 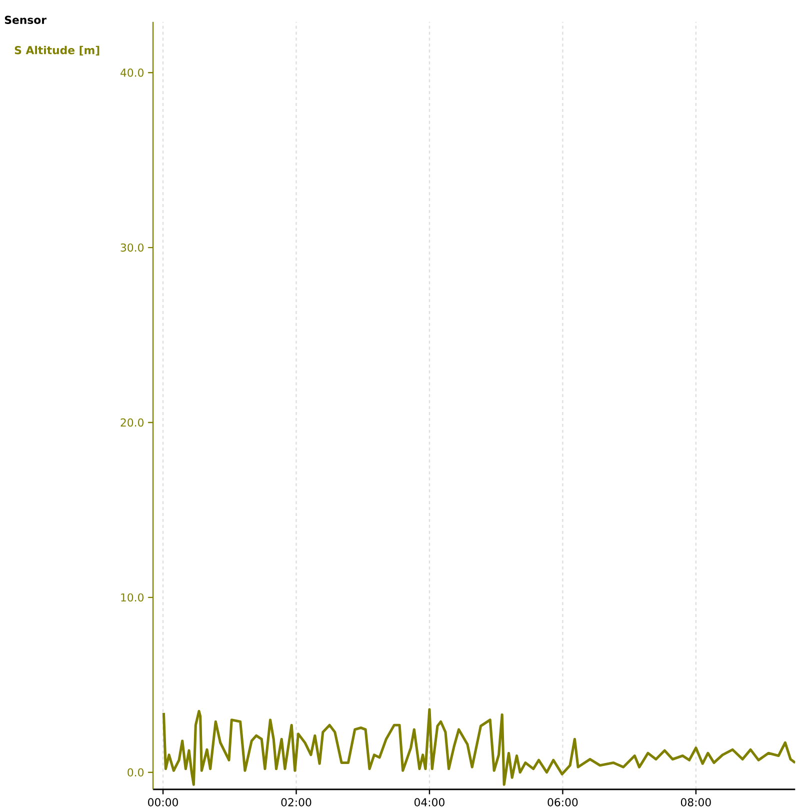 What do you see at coordinates (57, 51) in the screenshot?
I see `text: S Altitude [m]` at bounding box center [57, 51].